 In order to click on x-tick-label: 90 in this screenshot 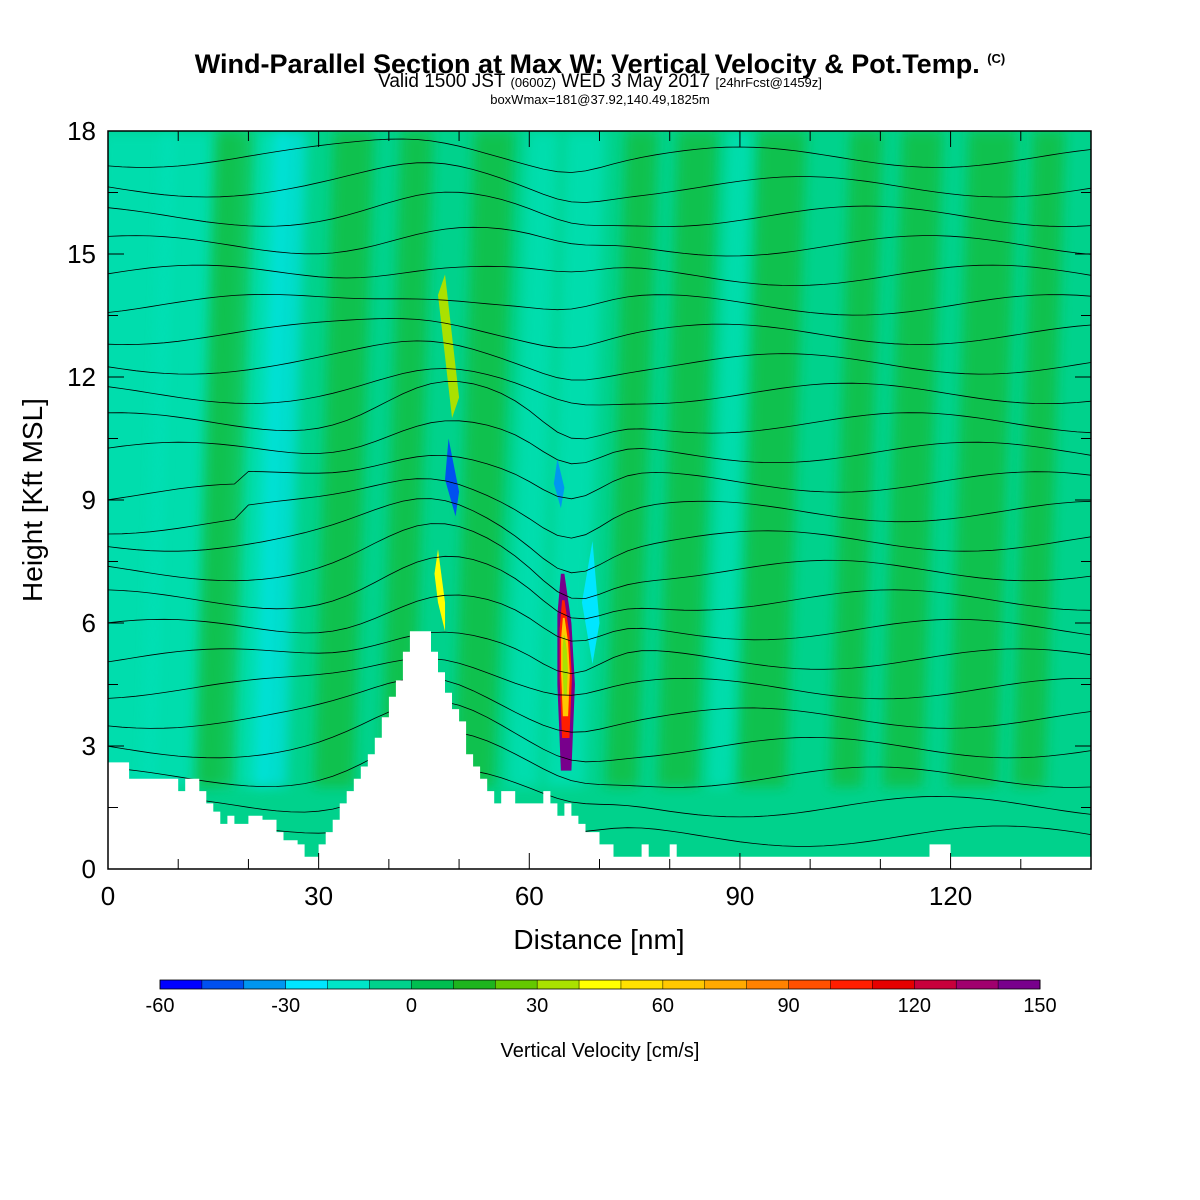, I will do `click(739, 896)`.